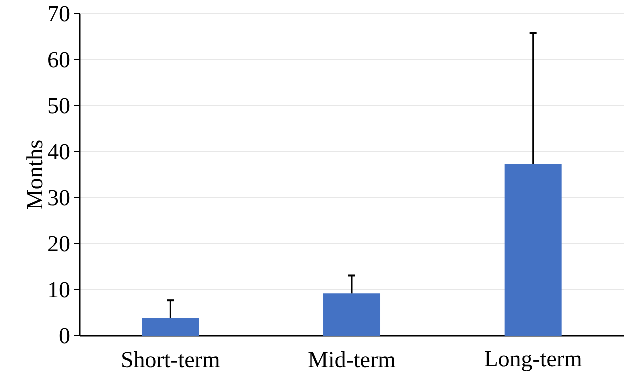 Image resolution: width=627 pixels, height=382 pixels. What do you see at coordinates (60, 290) in the screenshot?
I see `y-tick-label: 10` at bounding box center [60, 290].